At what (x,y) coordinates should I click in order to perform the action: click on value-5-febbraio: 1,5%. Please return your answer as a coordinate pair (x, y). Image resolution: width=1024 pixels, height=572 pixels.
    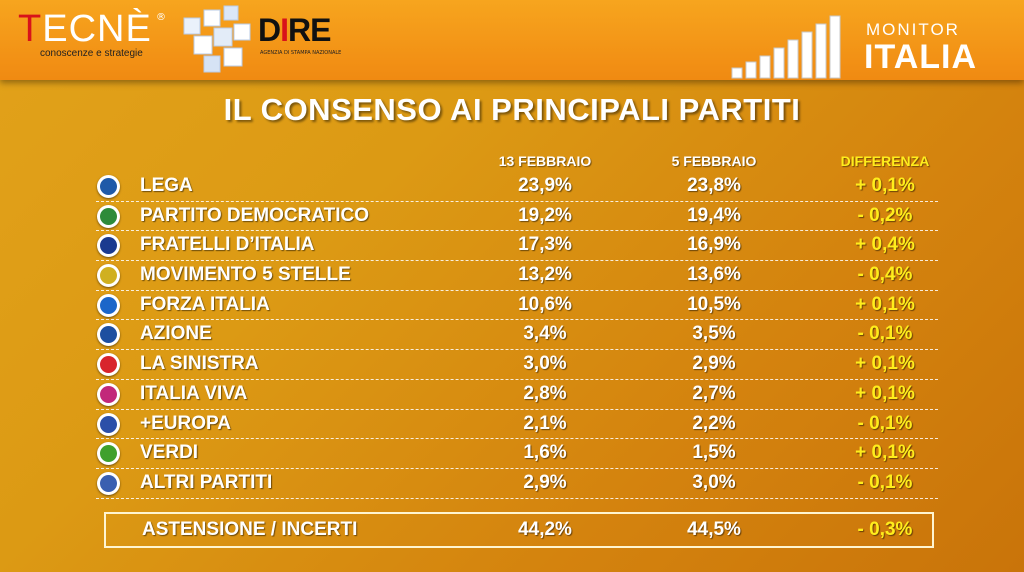
    Looking at the image, I should click on (714, 453).